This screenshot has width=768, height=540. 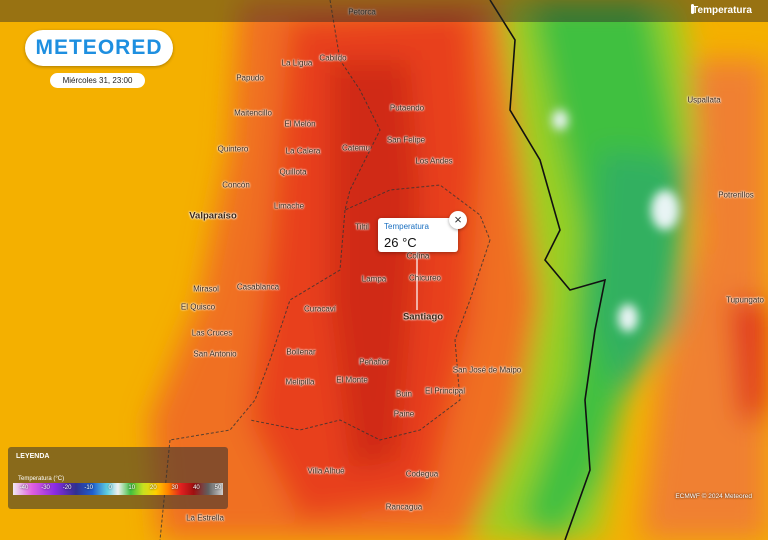 What do you see at coordinates (320, 309) in the screenshot?
I see `place-label: Curacaví` at bounding box center [320, 309].